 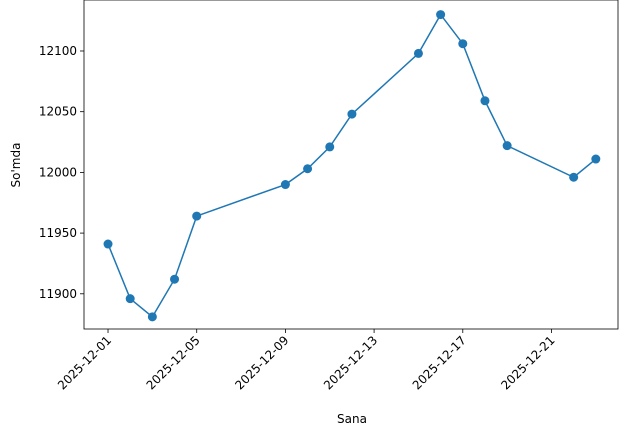 What do you see at coordinates (352, 419) in the screenshot?
I see `x-axis-label: Sana` at bounding box center [352, 419].